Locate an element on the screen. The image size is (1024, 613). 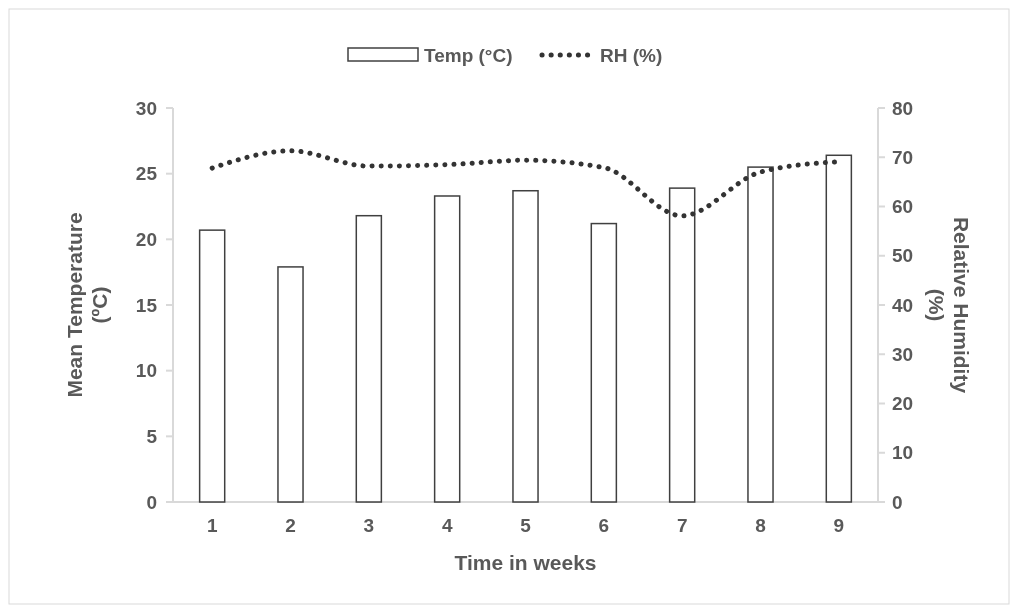
x-tick-label: 6 is located at coordinates (604, 525).